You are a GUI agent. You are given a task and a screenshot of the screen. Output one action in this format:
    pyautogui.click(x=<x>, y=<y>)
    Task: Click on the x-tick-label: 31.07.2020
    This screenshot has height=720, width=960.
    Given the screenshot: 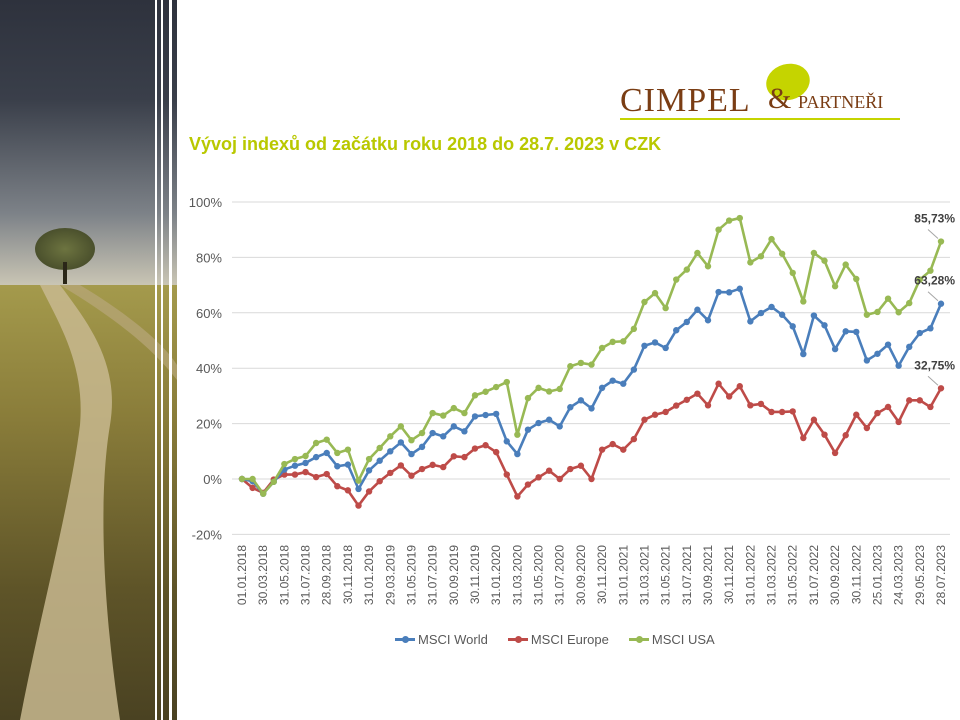 What is the action you would take?
    pyautogui.click(x=560, y=575)
    